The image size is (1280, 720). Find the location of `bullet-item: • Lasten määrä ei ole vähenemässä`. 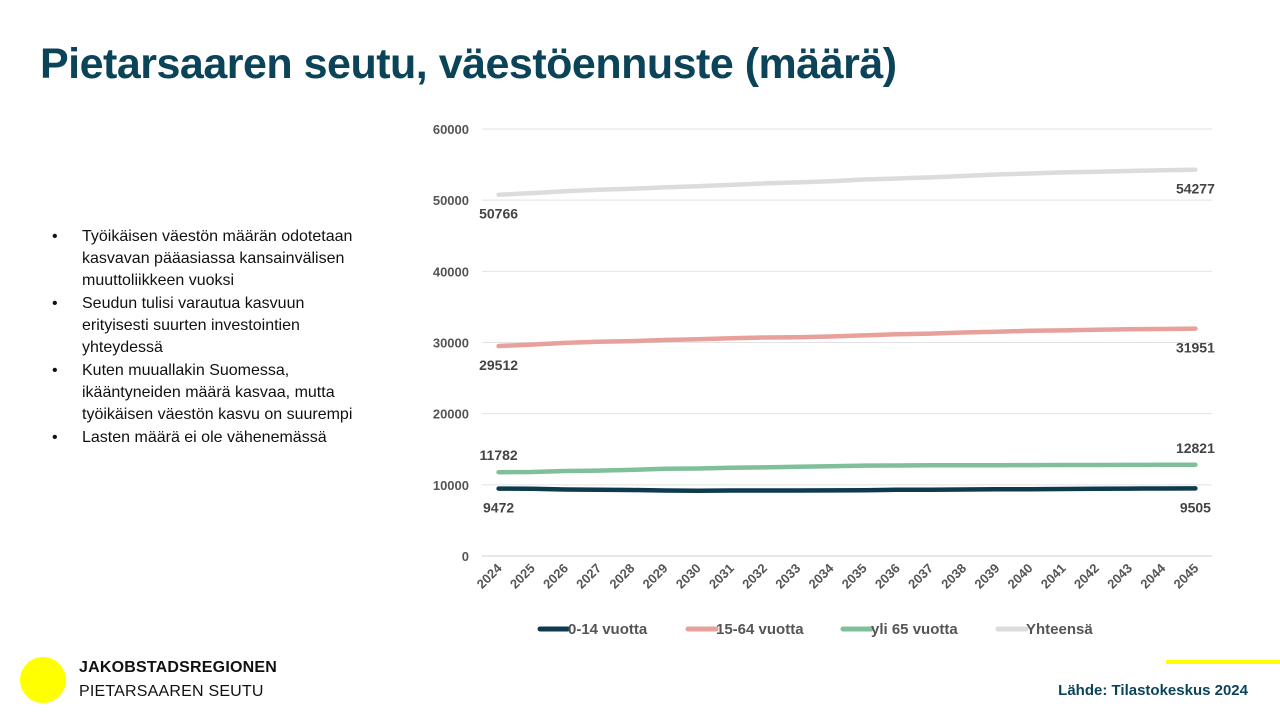

bullet-item: • Lasten määrä ei ole vähenemässä is located at coordinates (212, 438).